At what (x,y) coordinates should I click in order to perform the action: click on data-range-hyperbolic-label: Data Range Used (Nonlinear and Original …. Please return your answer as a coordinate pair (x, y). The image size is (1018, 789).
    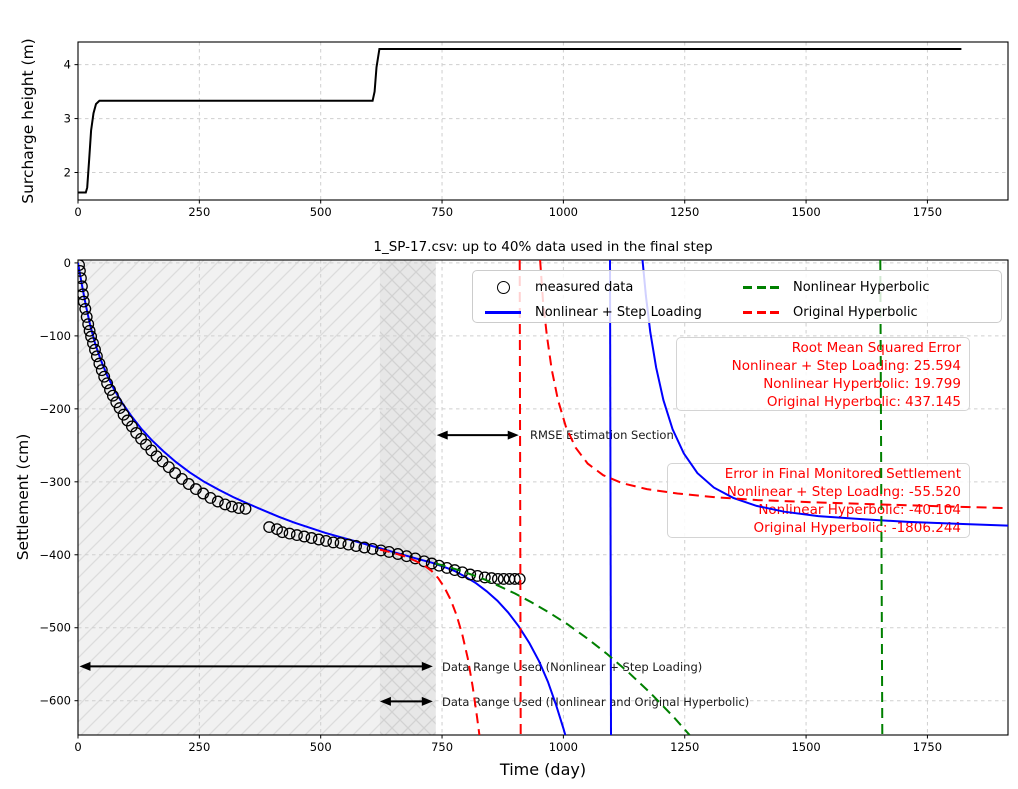
    Looking at the image, I should click on (596, 702).